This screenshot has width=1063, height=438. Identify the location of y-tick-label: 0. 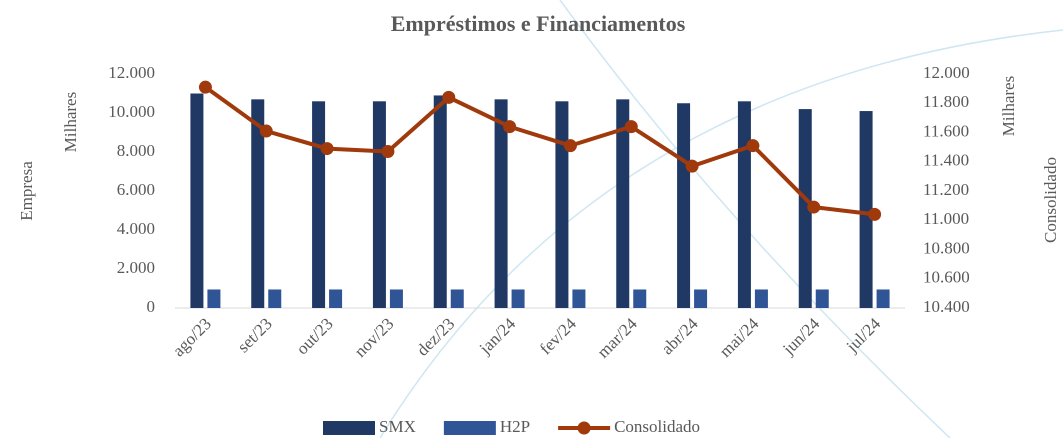
(151, 306).